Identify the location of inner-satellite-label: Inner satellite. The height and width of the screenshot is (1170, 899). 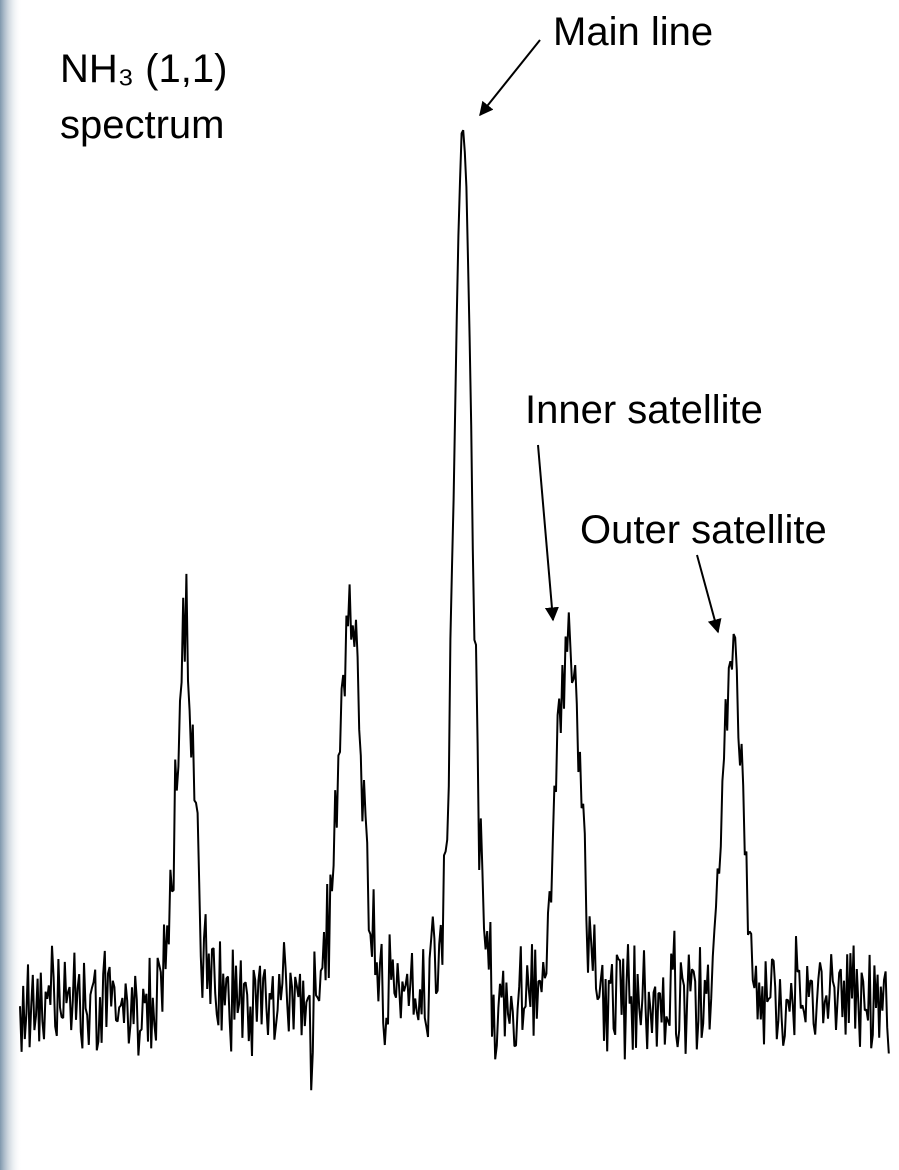
(644, 410).